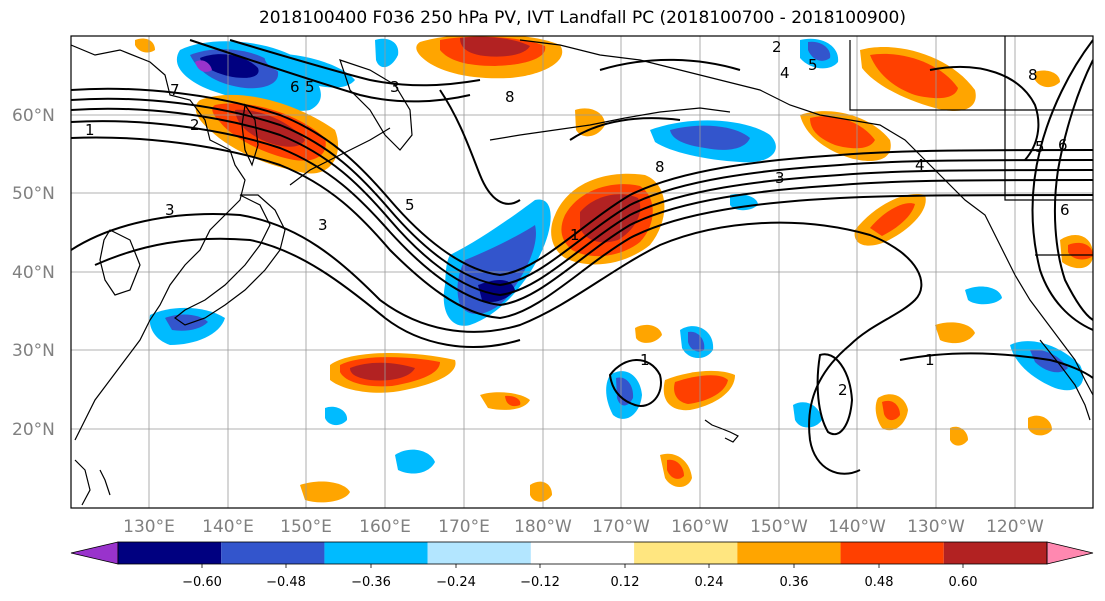 This screenshot has width=1105, height=601. What do you see at coordinates (700, 527) in the screenshot?
I see `lon-label: 160°W` at bounding box center [700, 527].